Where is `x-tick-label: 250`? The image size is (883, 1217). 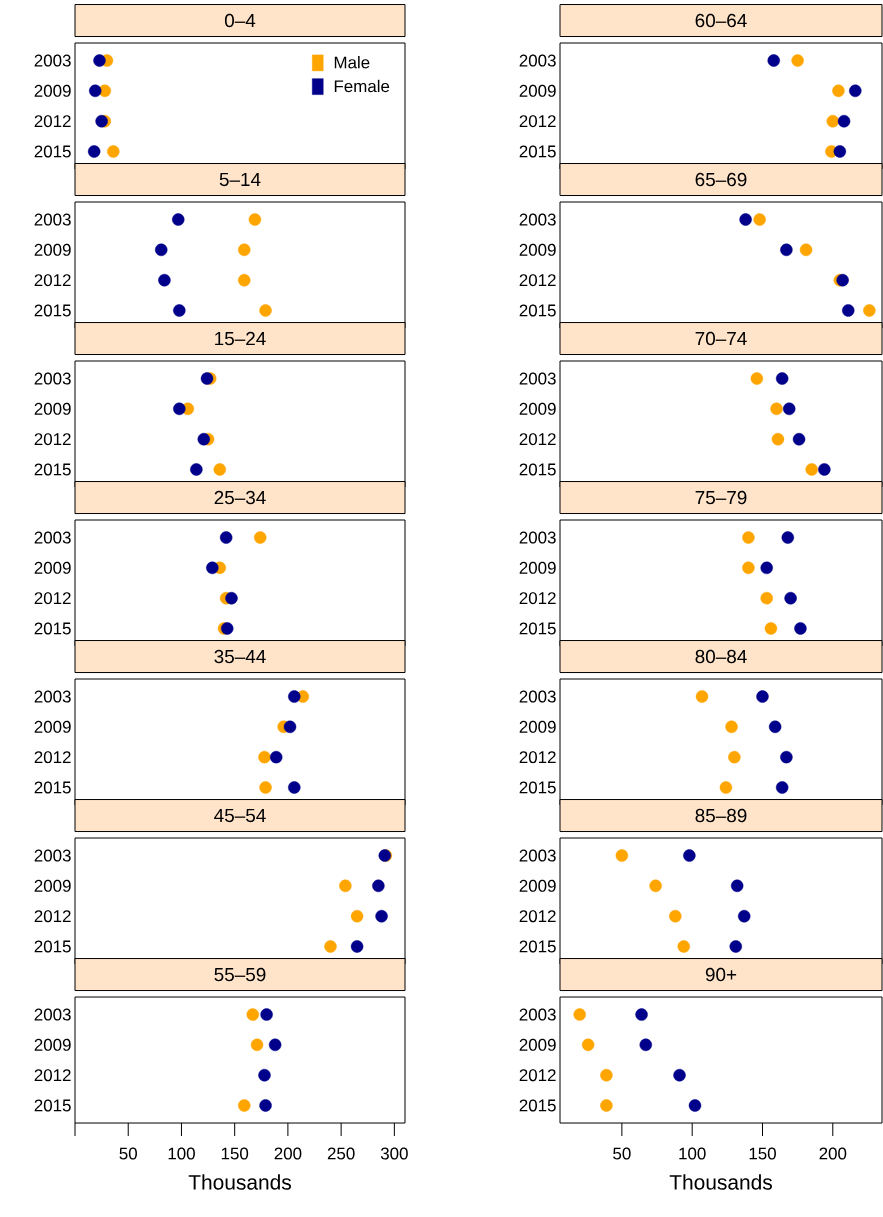
x-tick-label: 250 is located at coordinates (341, 1153).